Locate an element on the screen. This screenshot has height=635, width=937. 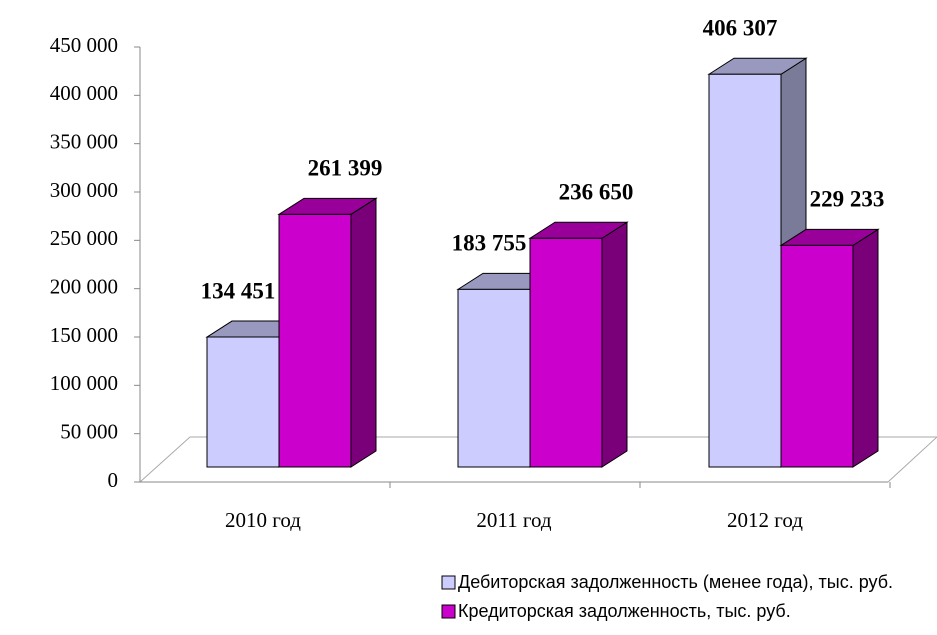
data-label: 406 307 is located at coordinates (740, 28).